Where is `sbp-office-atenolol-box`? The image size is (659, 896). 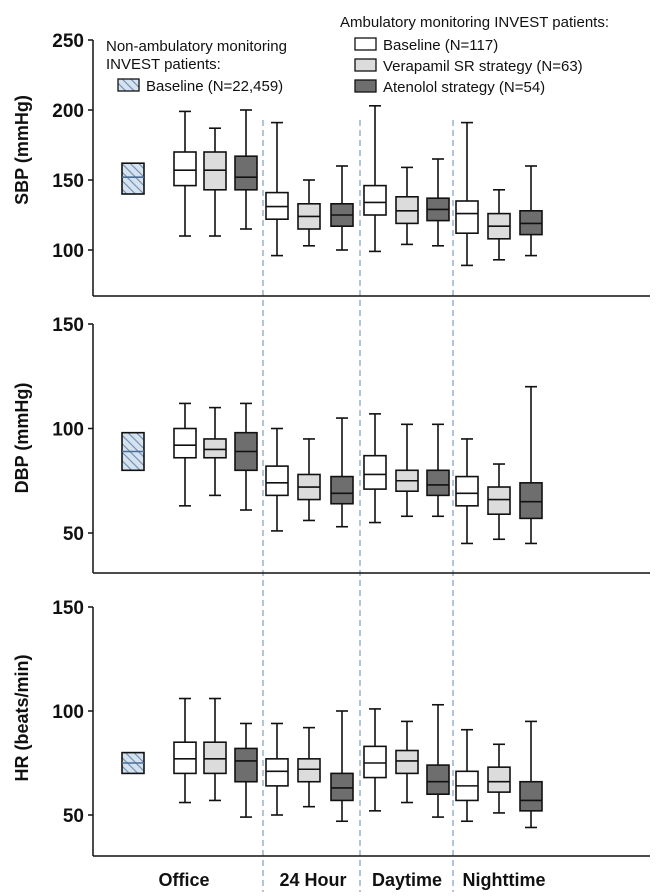 sbp-office-atenolol-box is located at coordinates (246, 173).